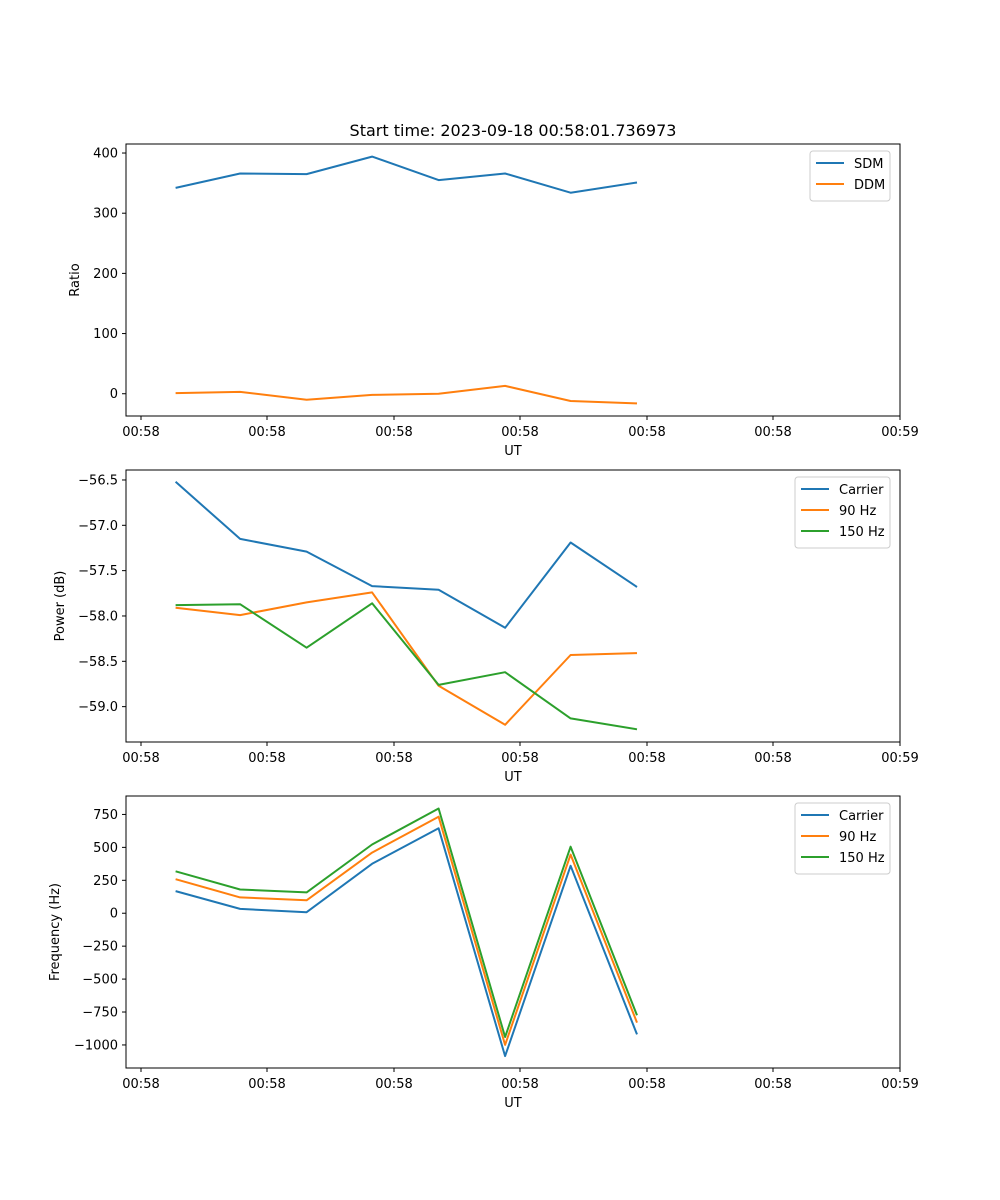 The image size is (1000, 1200). What do you see at coordinates (100, 980) in the screenshot?
I see `y-tick-label: −500` at bounding box center [100, 980].